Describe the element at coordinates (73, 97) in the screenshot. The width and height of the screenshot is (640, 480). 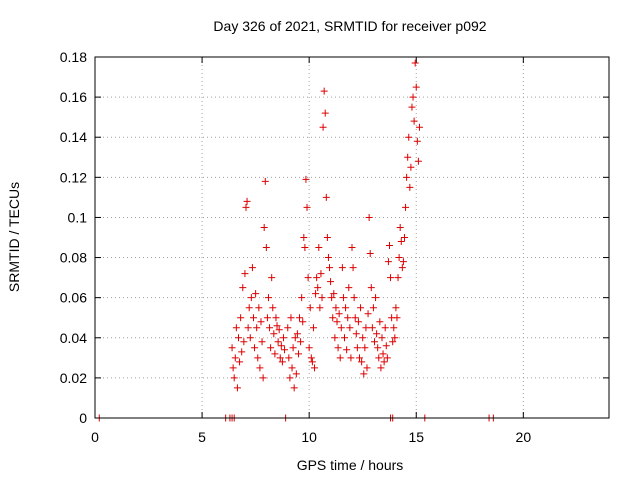
I see `y-tick-label: 0.16` at that location.